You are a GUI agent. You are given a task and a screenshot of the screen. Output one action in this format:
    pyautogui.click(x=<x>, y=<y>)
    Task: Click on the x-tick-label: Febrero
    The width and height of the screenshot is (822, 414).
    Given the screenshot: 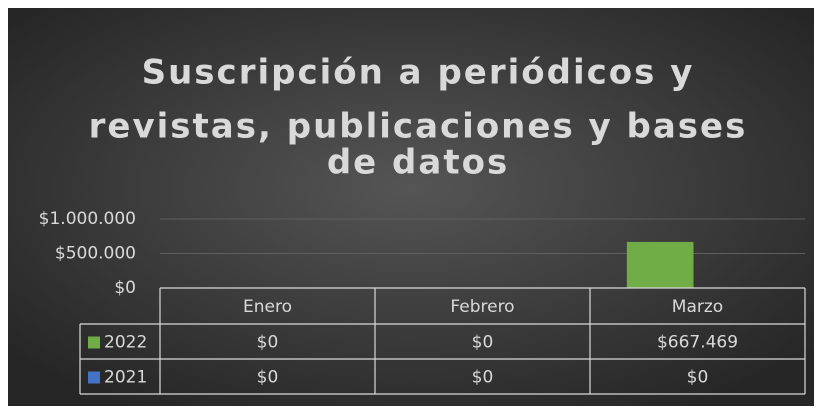 What is the action you would take?
    pyautogui.click(x=482, y=307)
    